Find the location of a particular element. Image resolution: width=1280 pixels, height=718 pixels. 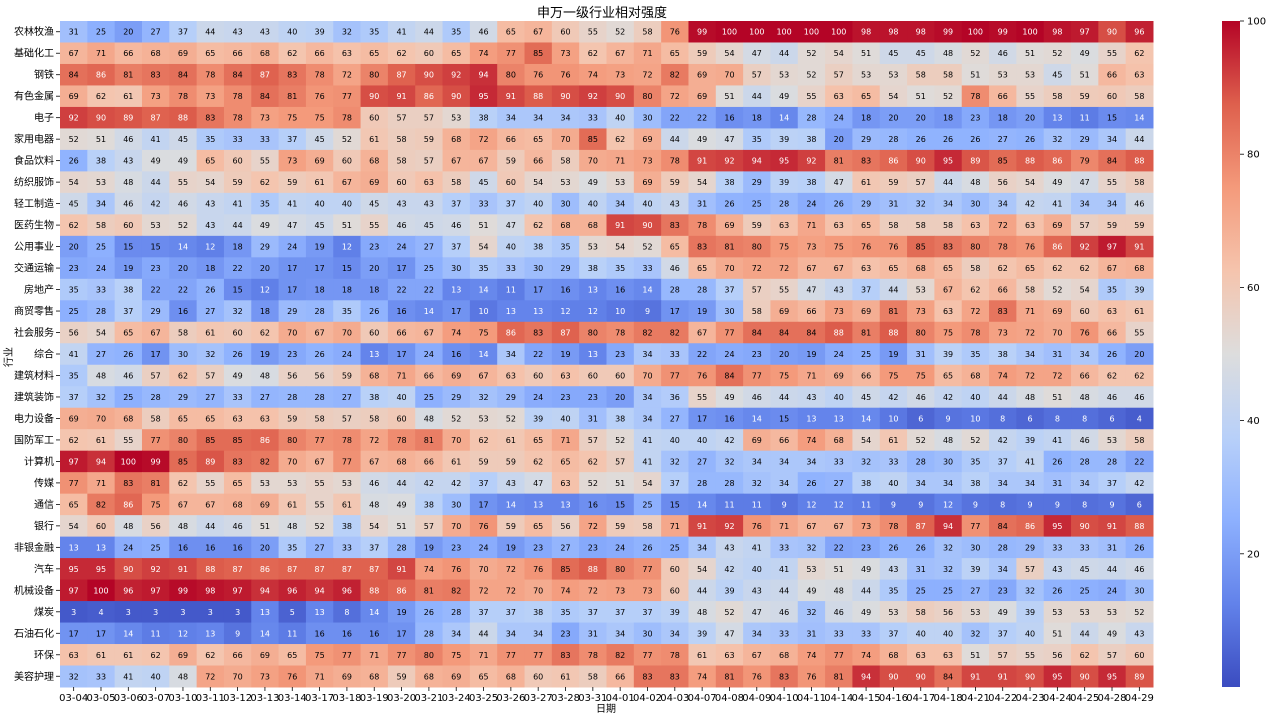

cell-value-label: 91 is located at coordinates (401, 96).